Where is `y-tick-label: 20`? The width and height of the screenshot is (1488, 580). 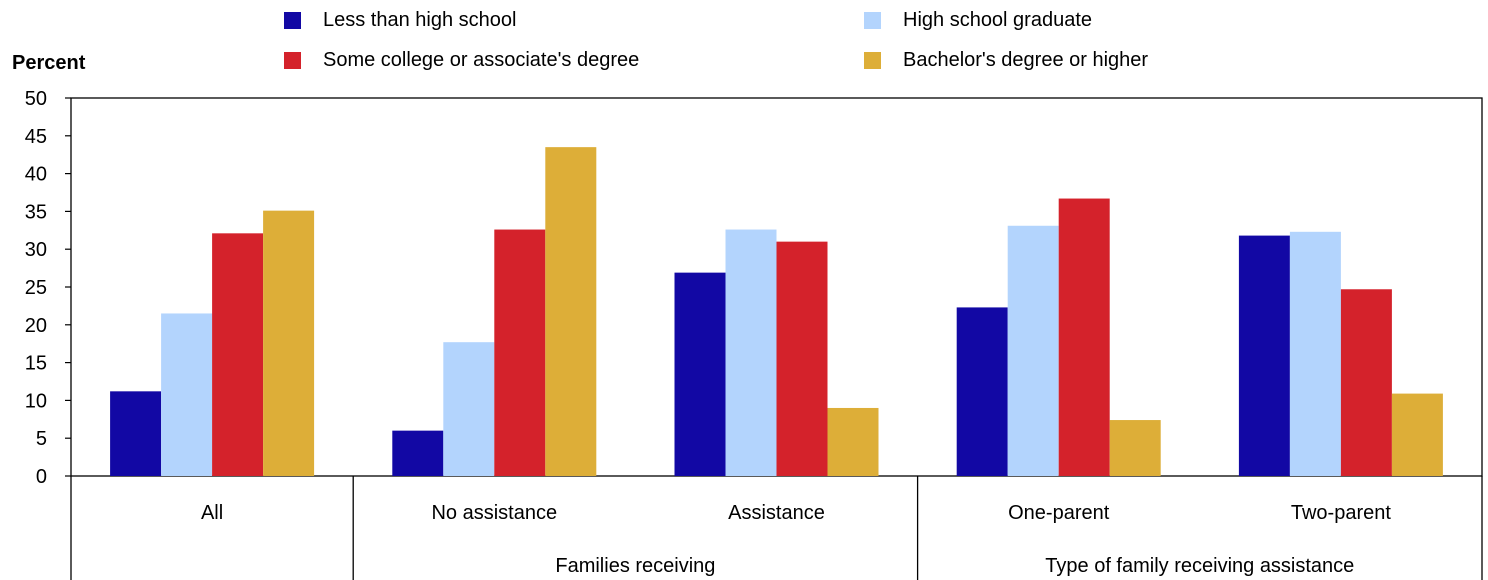 y-tick-label: 20 is located at coordinates (36, 326).